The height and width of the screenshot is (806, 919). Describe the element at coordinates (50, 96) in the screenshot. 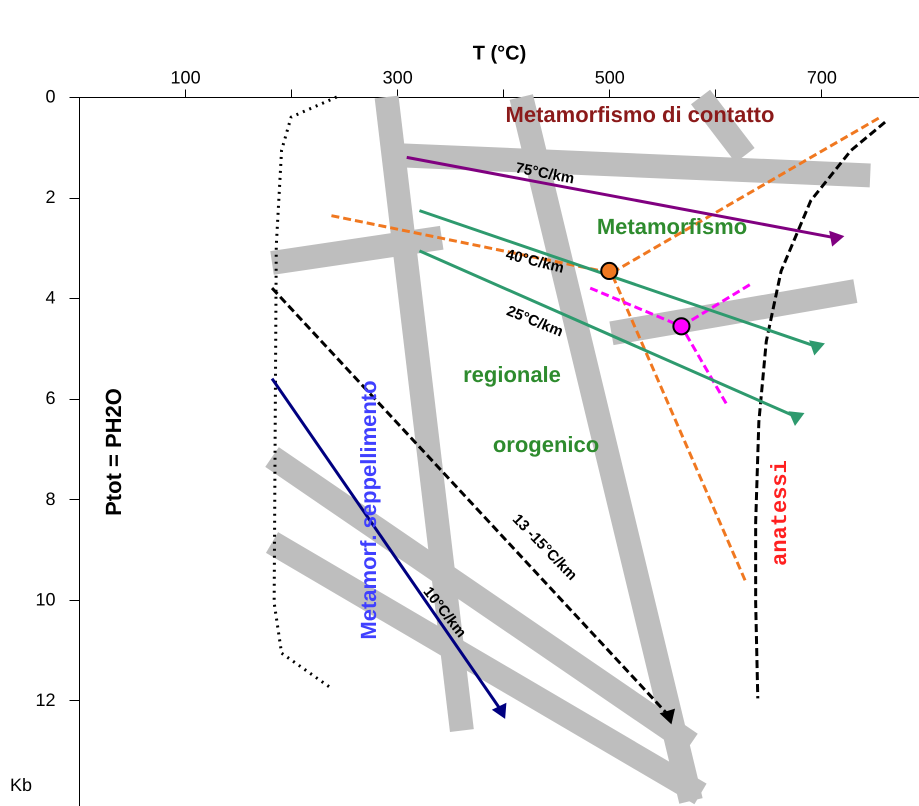

I see `y-tick-label: 0` at that location.